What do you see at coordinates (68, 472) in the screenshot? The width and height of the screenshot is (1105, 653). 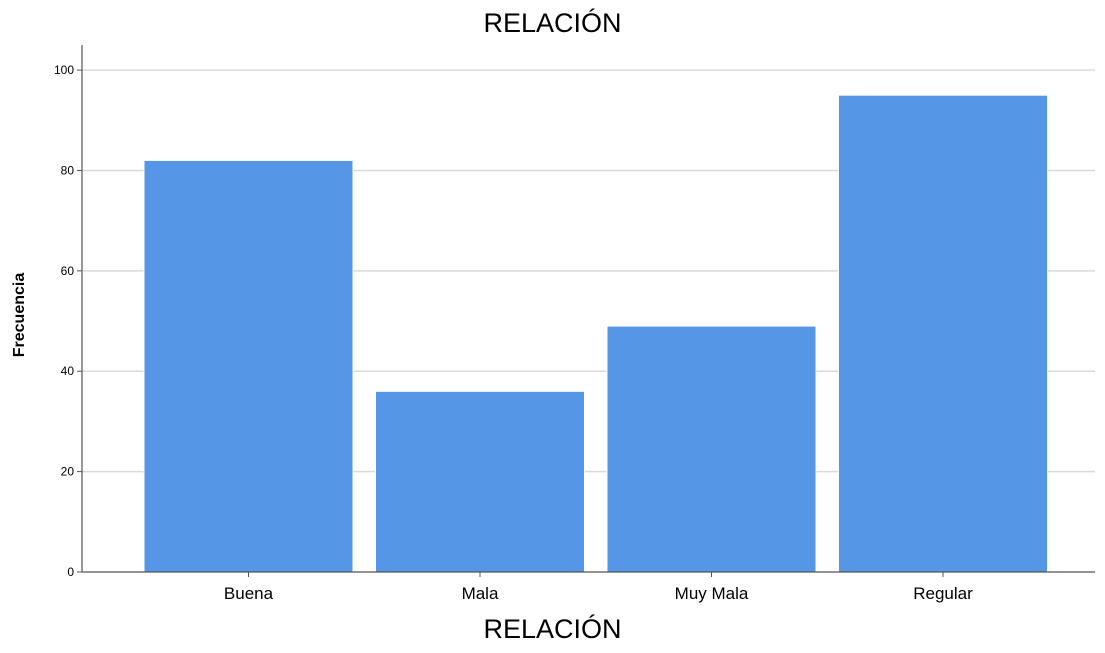 I see `y-tick-label: 20` at bounding box center [68, 472].